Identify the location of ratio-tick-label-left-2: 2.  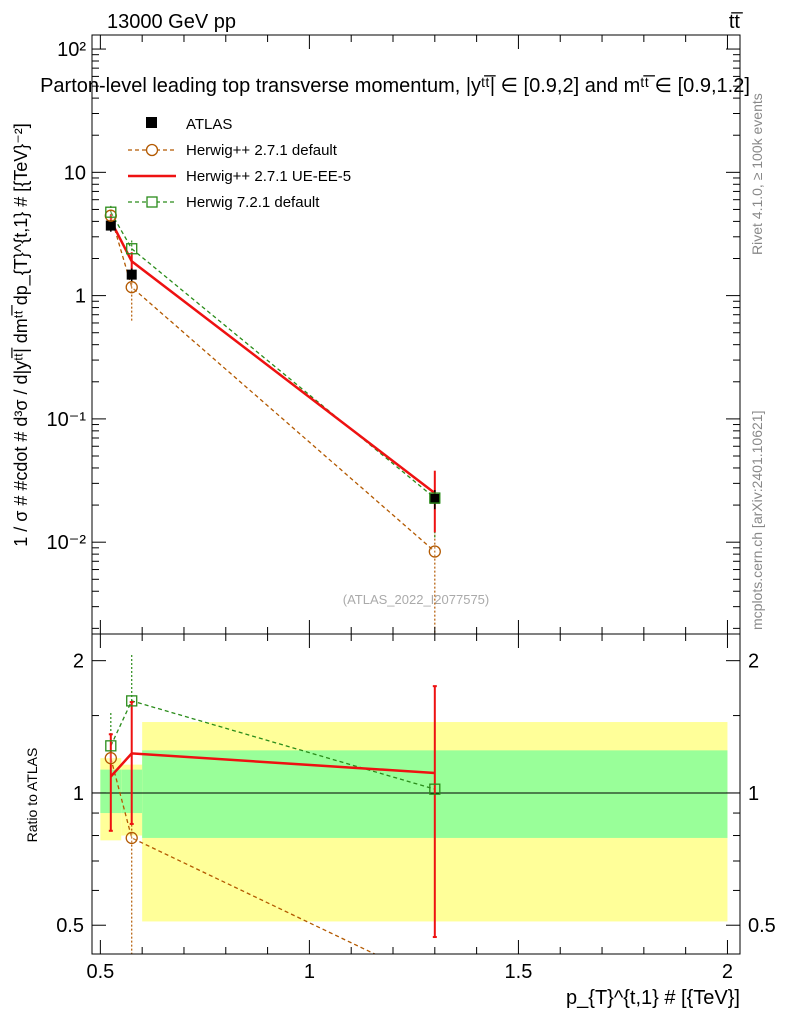
(78, 662).